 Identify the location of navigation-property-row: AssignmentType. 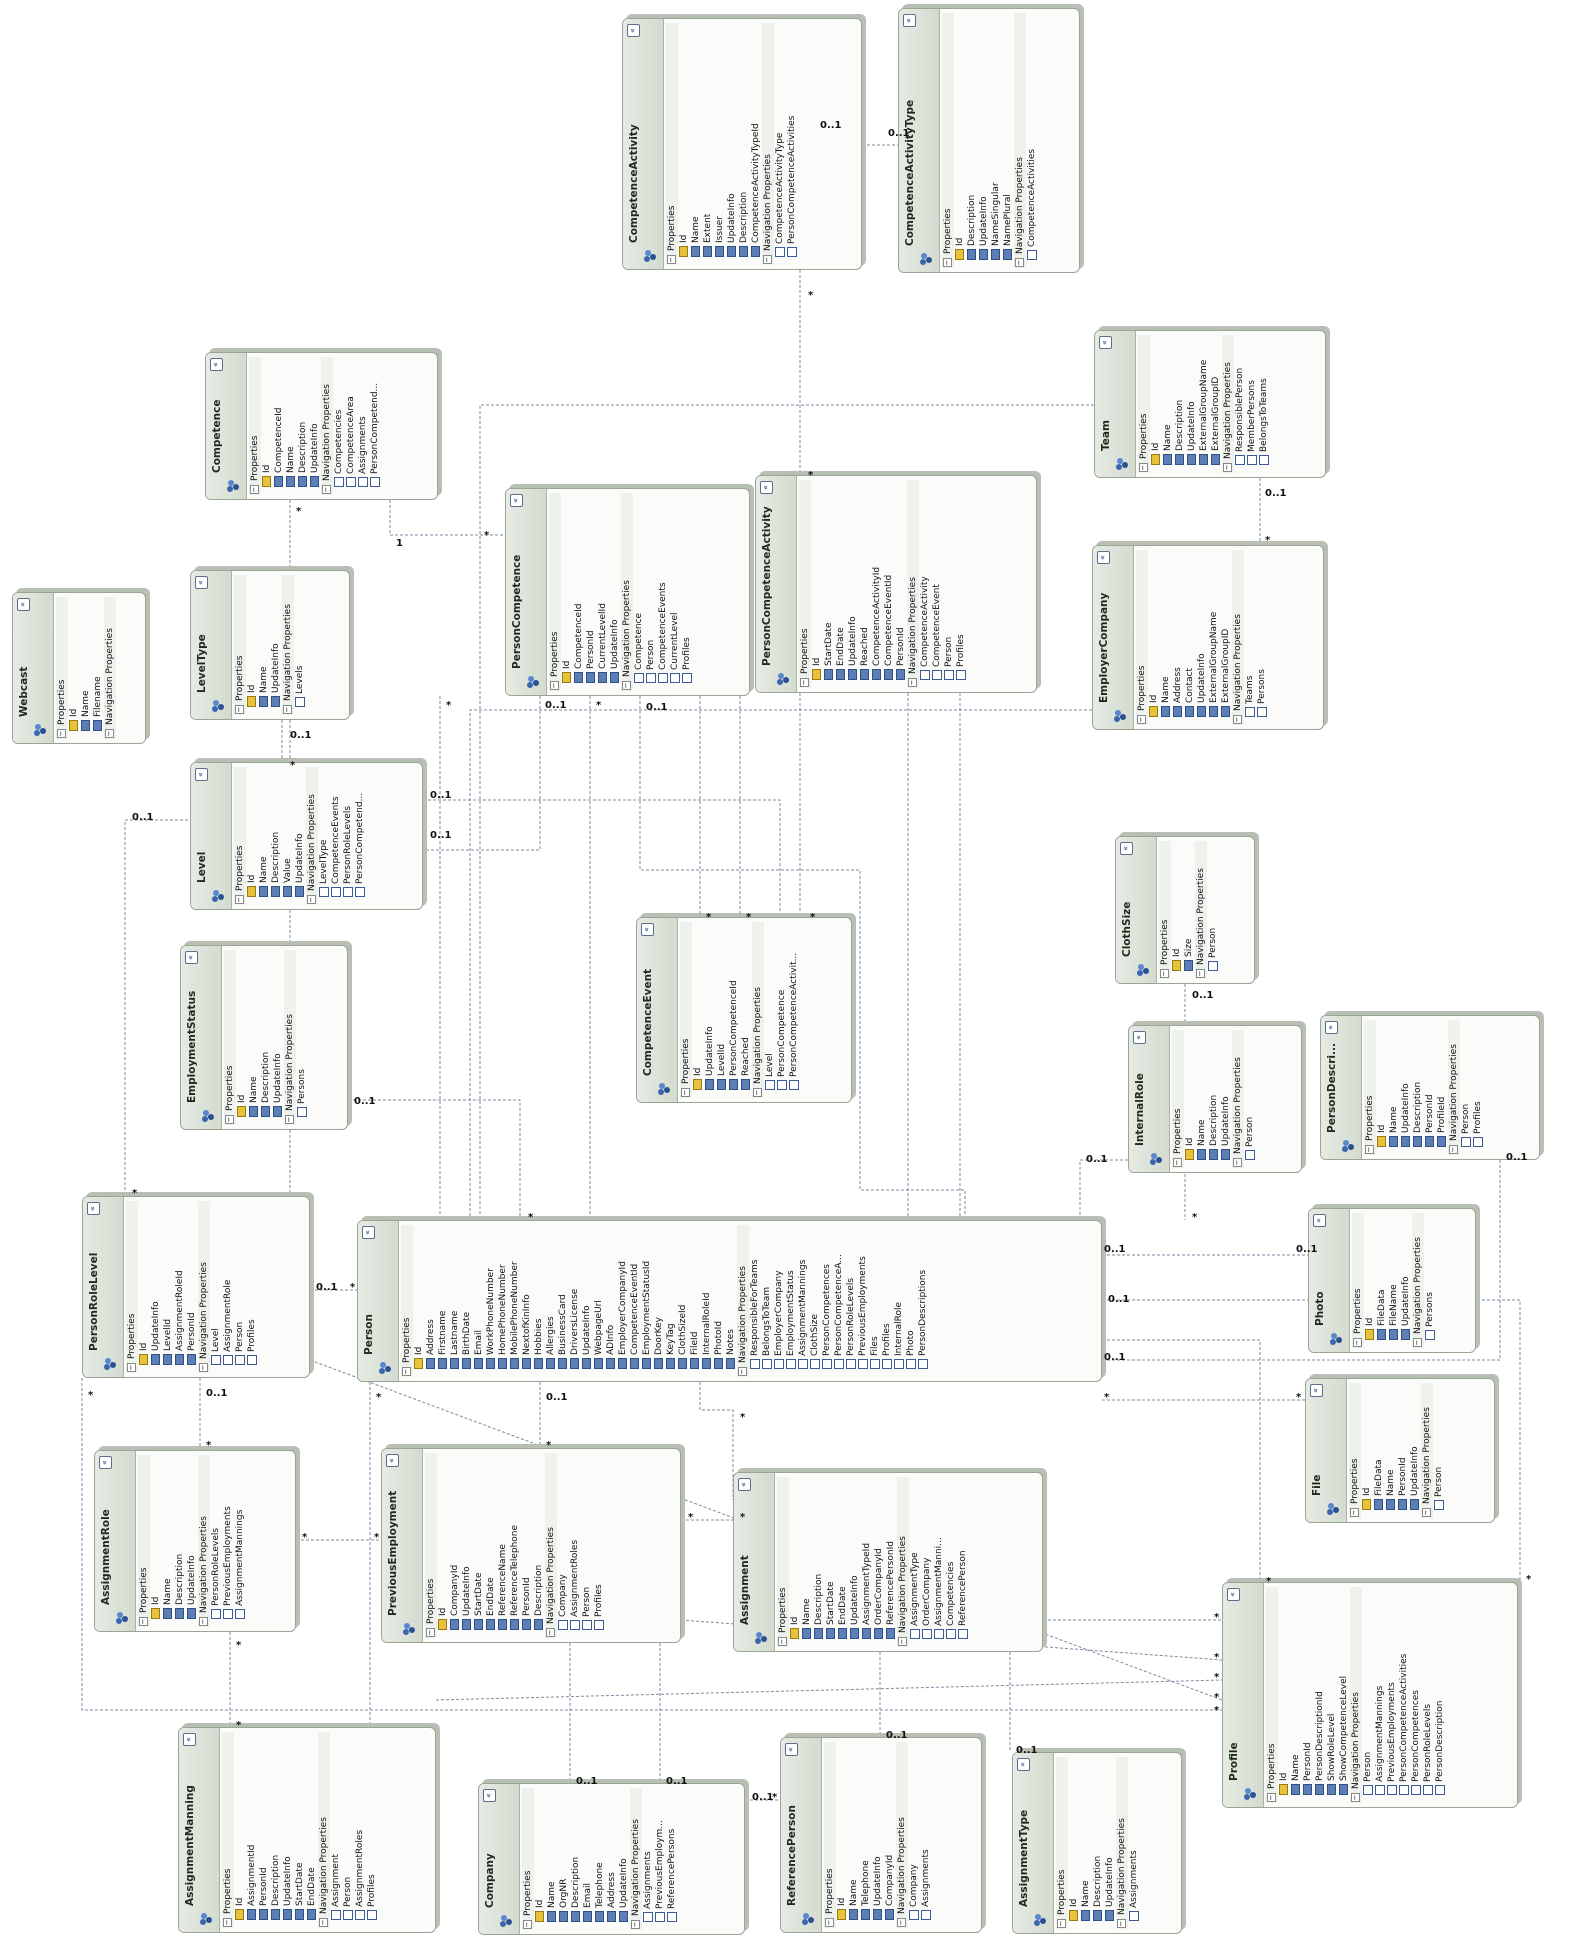
(915, 1562).